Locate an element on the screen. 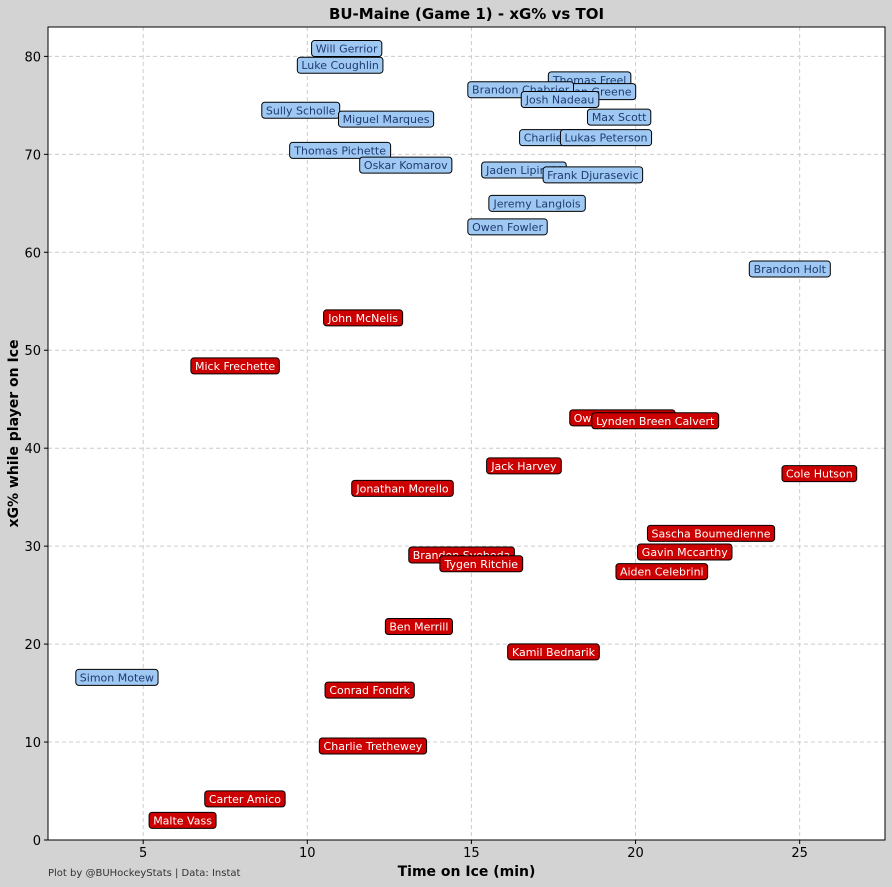  maine-point-label: Carter Amico is located at coordinates (245, 799).